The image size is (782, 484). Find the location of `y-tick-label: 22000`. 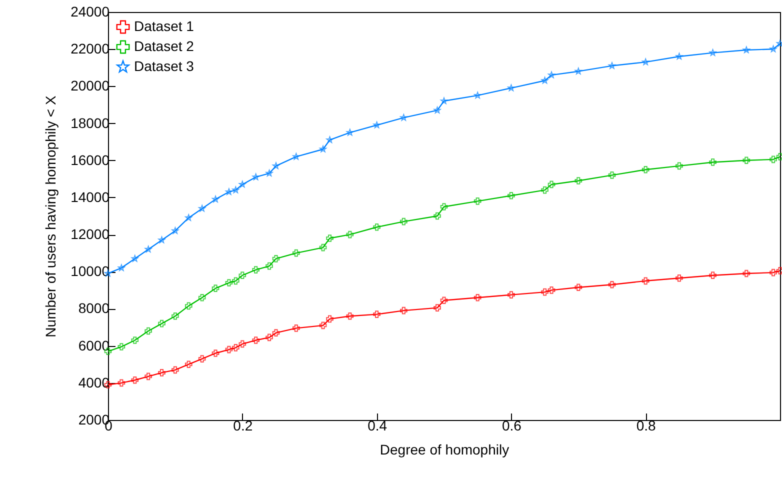

y-tick-label: 22000 is located at coordinates (90, 48).